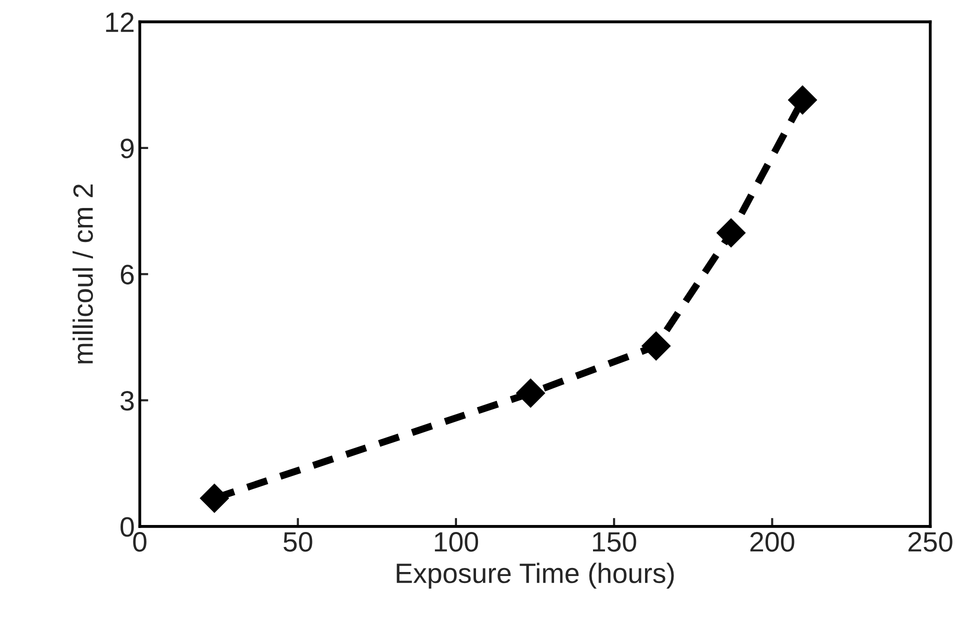  I want to click on x-tick-label: 250, so click(930, 542).